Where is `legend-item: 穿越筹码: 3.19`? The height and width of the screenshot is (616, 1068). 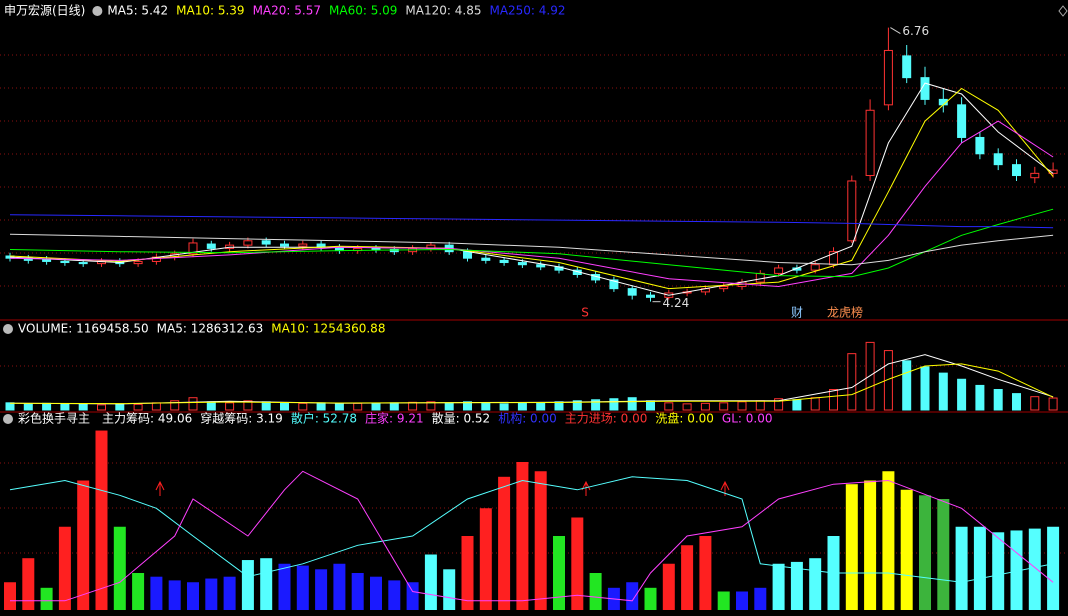
legend-item: 穿越筹码: 3.19 is located at coordinates (241, 418).